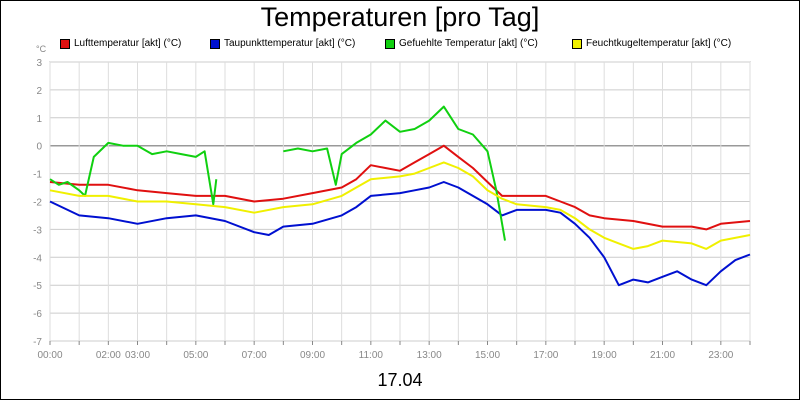 The height and width of the screenshot is (400, 800). What do you see at coordinates (49, 355) in the screenshot?
I see `x-tick-label: 00:00` at bounding box center [49, 355].